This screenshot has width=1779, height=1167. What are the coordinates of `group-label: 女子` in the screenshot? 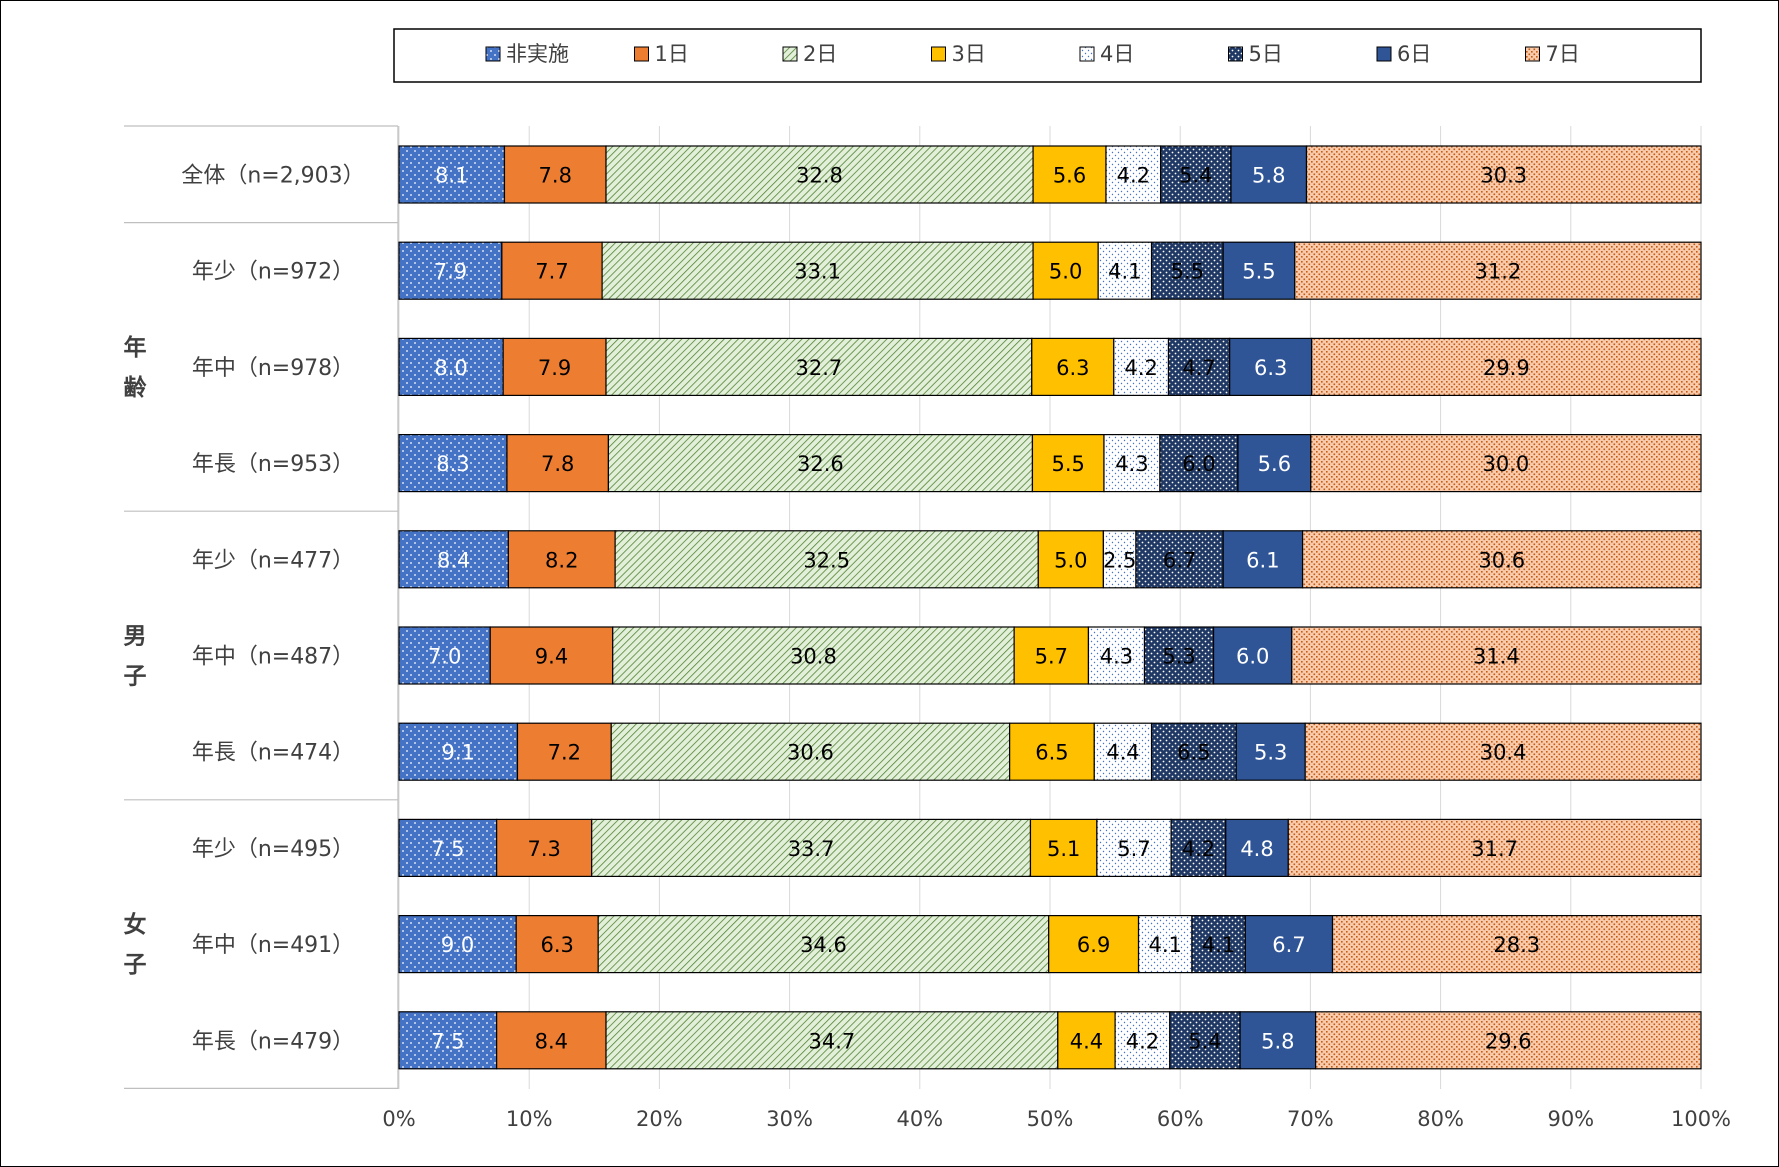 It's located at (135, 944).